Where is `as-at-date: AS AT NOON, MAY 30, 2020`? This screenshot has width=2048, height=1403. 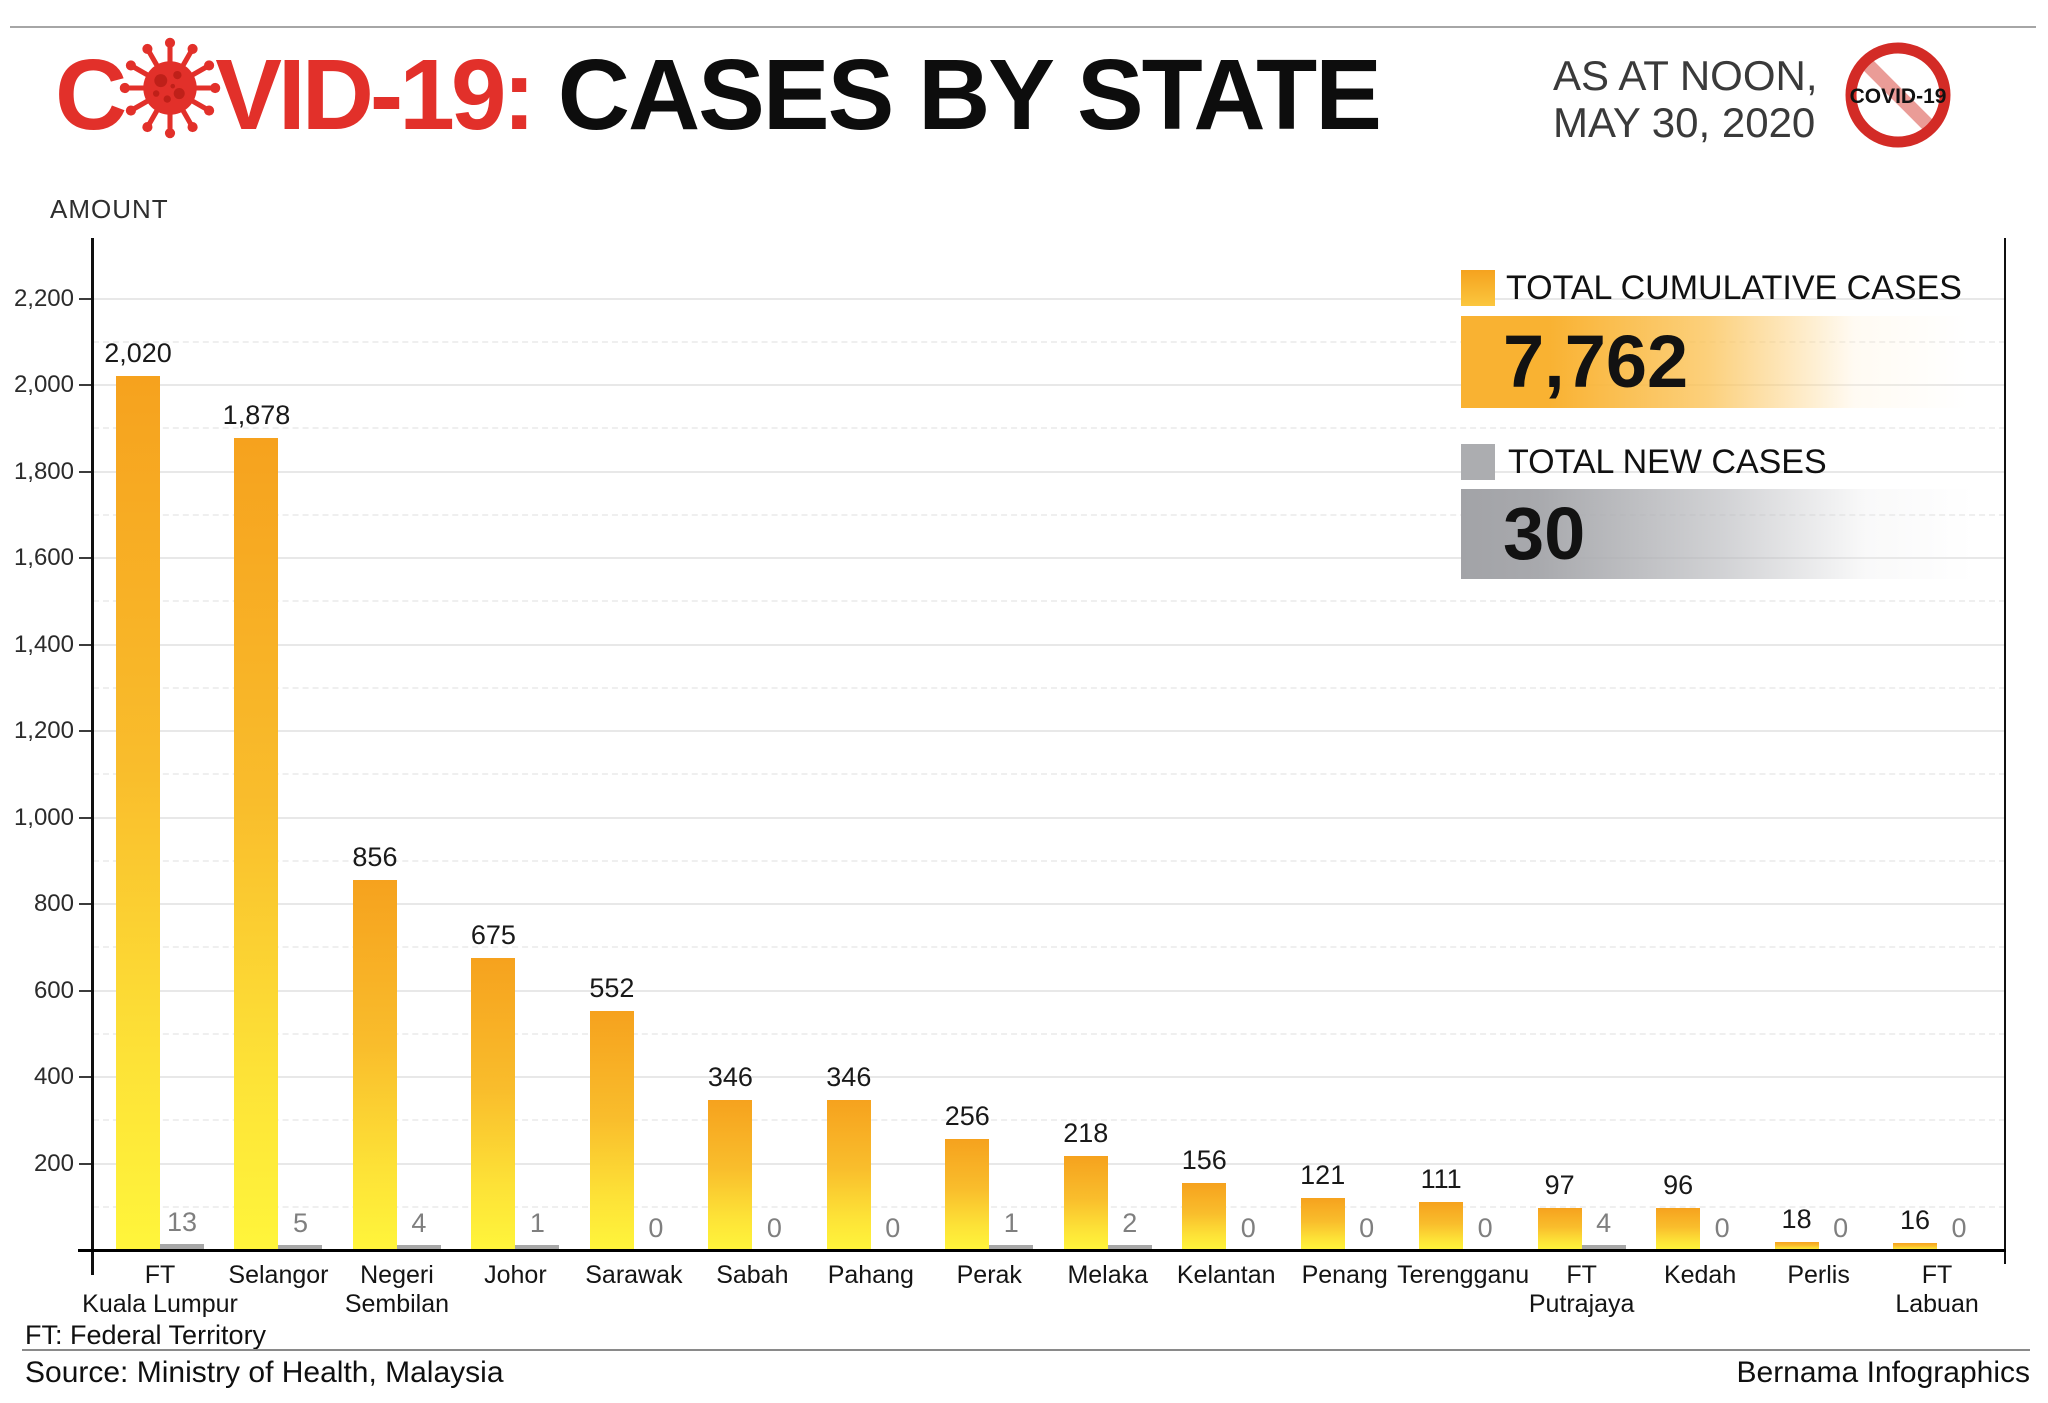 as-at-date: AS AT NOON, MAY 30, 2020 is located at coordinates (1685, 99).